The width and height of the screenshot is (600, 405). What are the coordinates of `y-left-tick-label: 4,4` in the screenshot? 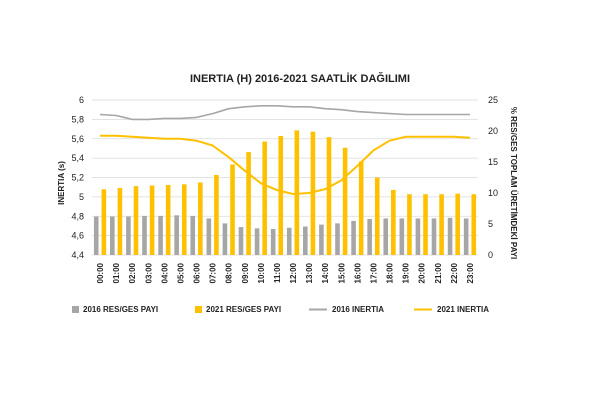 It's located at (77, 255).